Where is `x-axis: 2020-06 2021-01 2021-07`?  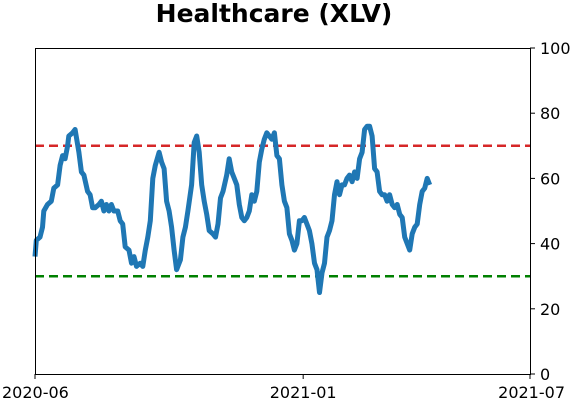
x-axis: 2020-06 2021-01 2021-07 is located at coordinates (283, 388).